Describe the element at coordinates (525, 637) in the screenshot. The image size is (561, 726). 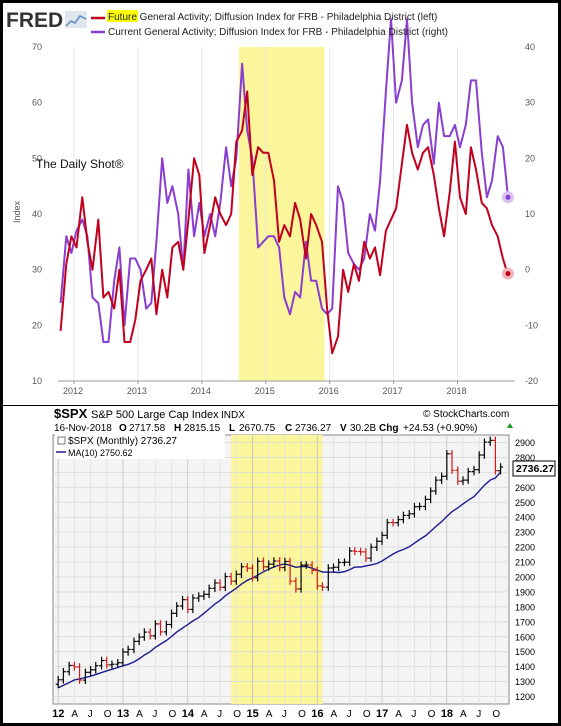
I see `price-tick: 1600` at that location.